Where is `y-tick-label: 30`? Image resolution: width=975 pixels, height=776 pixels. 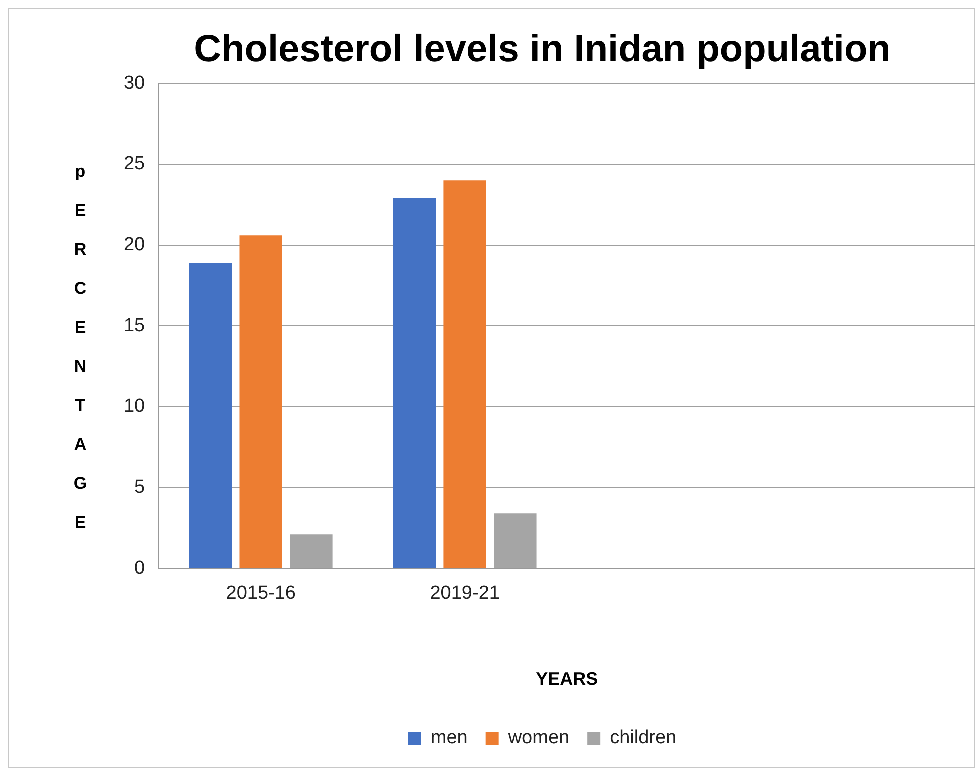
y-tick-label: 30 is located at coordinates (135, 83).